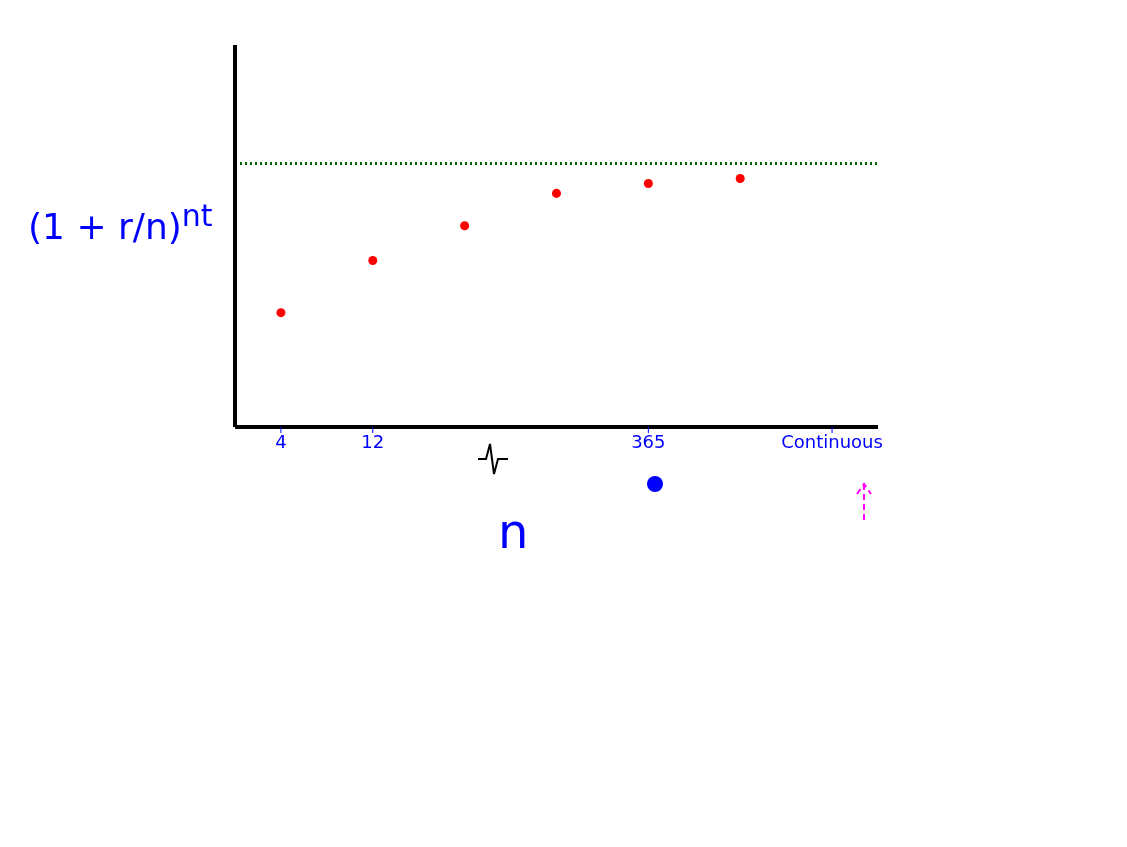  What do you see at coordinates (373, 441) in the screenshot?
I see `x-tick-label: 12` at bounding box center [373, 441].